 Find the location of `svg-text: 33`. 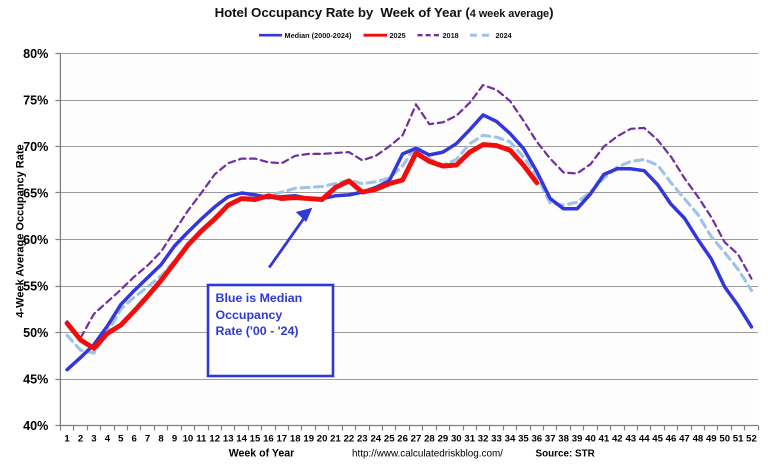

svg-text: 33 is located at coordinates (496, 439).